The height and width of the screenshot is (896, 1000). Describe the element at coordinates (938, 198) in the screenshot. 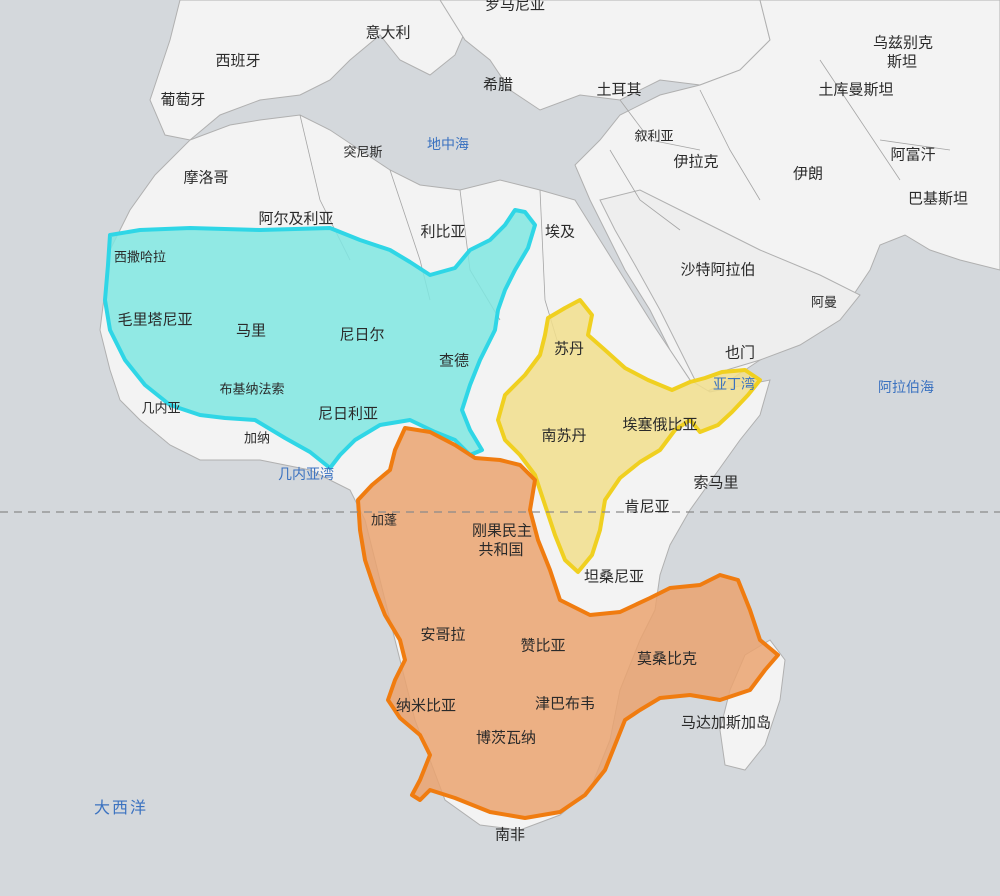

I see `label-pakistan: 巴基斯坦` at that location.